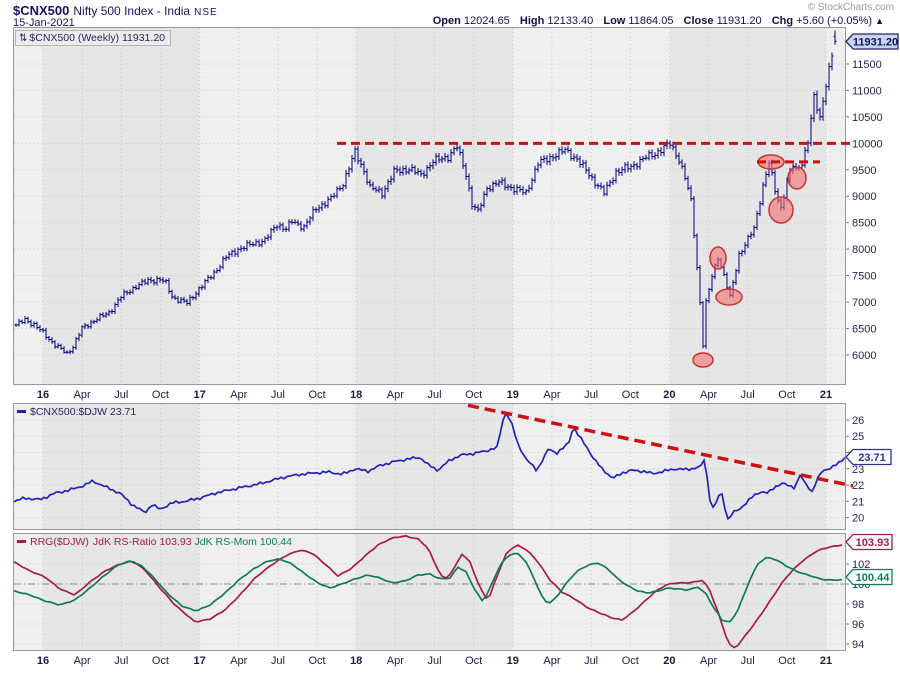  I want to click on price-tag, so click(872, 41).